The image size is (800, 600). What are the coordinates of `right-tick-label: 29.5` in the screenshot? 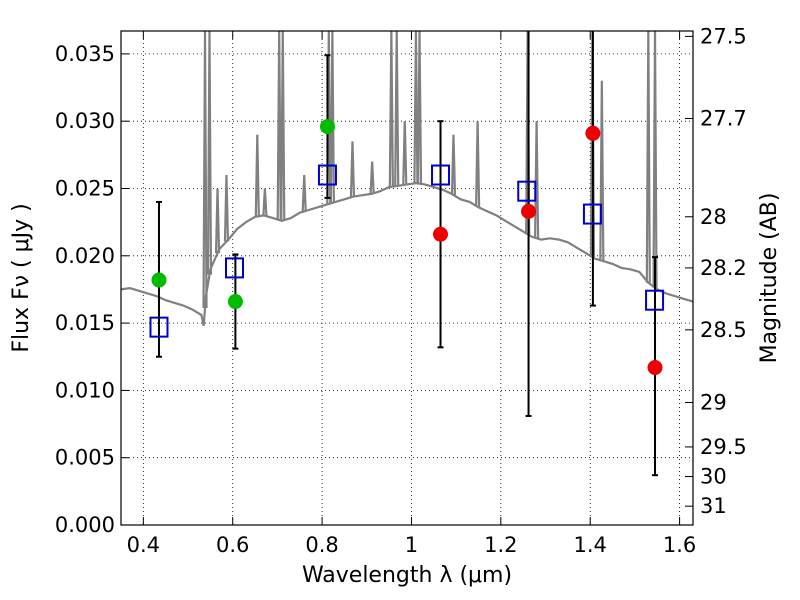 It's located at (723, 447).